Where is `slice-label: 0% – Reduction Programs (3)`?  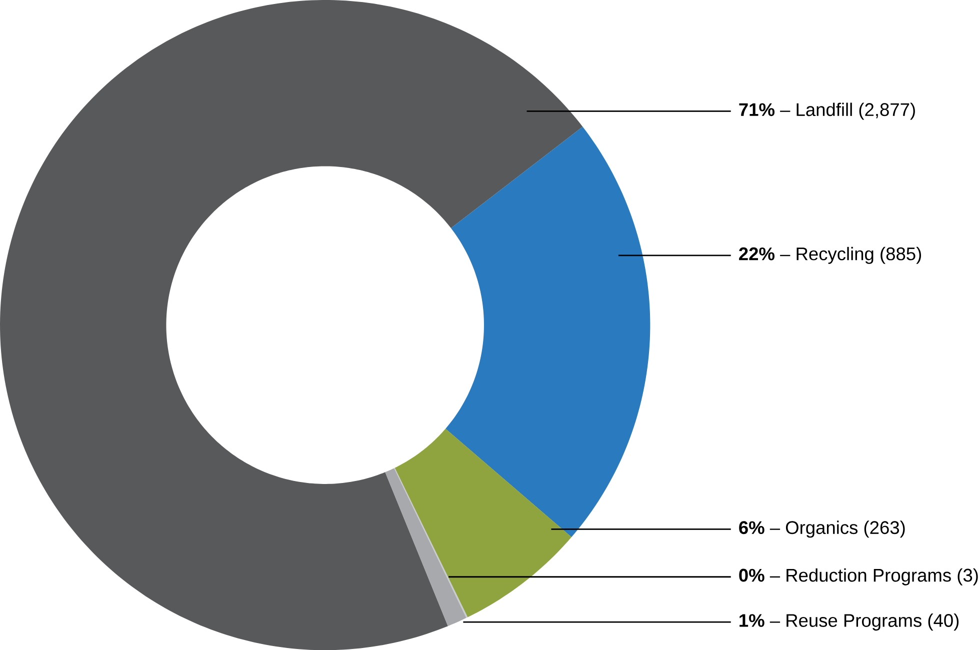 slice-label: 0% – Reduction Programs (3) is located at coordinates (858, 577).